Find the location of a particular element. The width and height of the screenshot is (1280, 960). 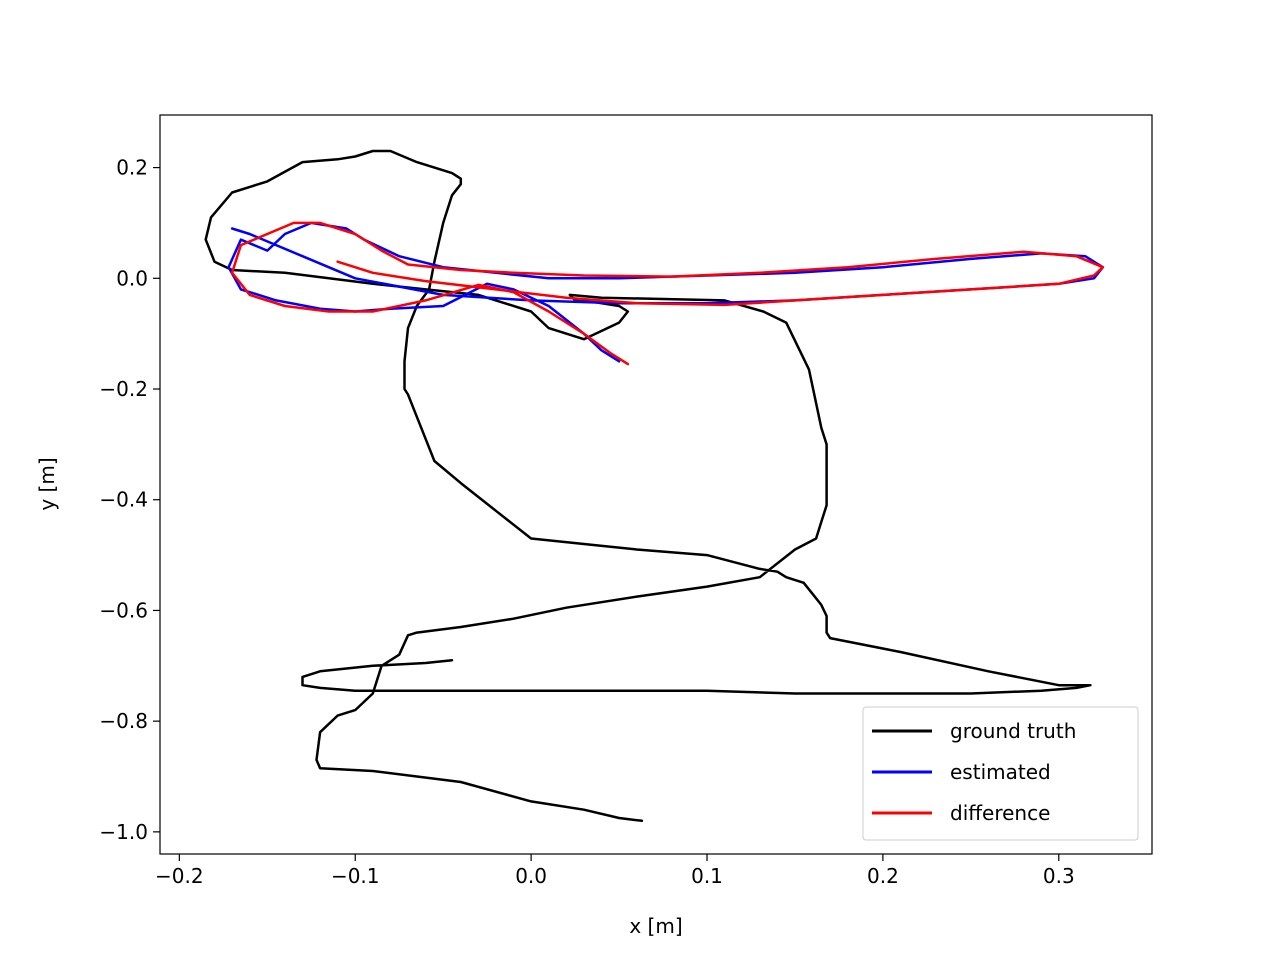

y-tick-label: −0.8 is located at coordinates (123, 721).